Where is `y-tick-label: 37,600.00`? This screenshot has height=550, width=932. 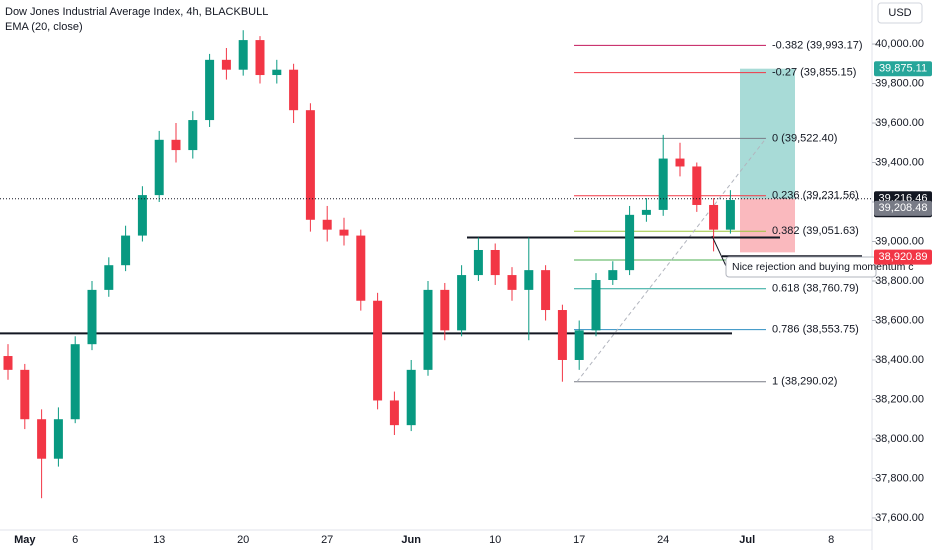
y-tick-label: 37,600.00 is located at coordinates (899, 518).